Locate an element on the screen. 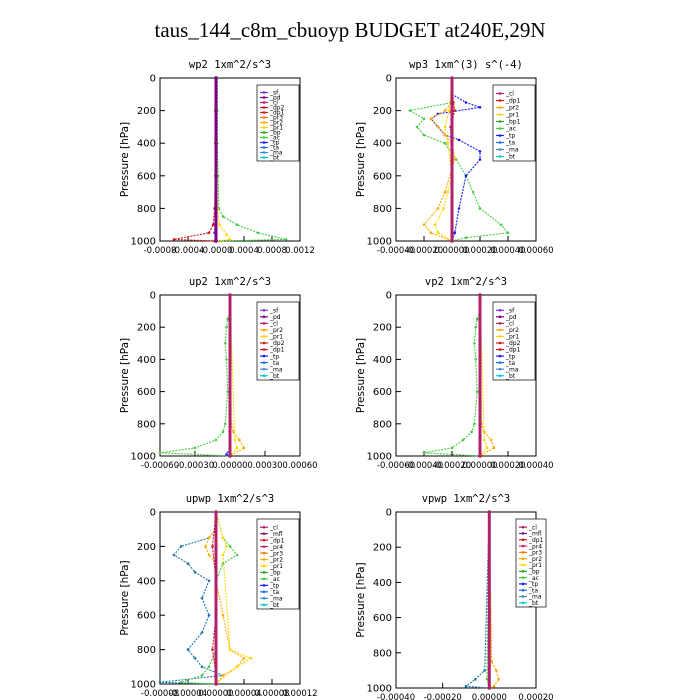 Image resolution: width=700 pixels, height=700 pixels. legend-label: _pr1 is located at coordinates (535, 565).